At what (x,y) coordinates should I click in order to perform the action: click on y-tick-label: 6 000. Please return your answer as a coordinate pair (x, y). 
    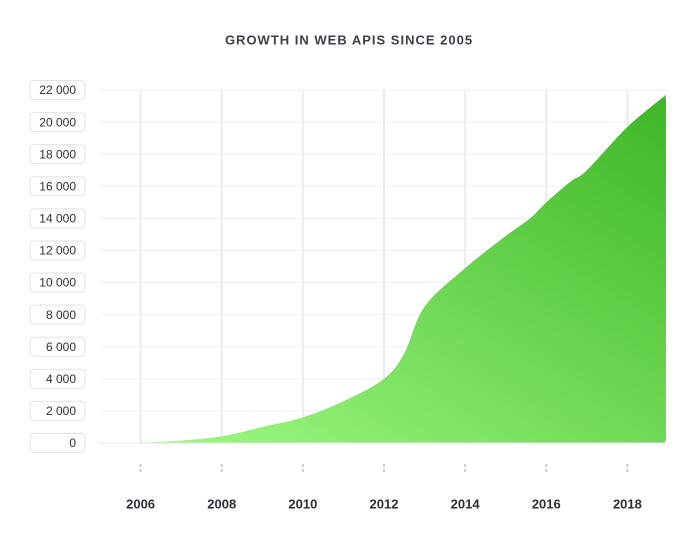
    Looking at the image, I should click on (61, 347).